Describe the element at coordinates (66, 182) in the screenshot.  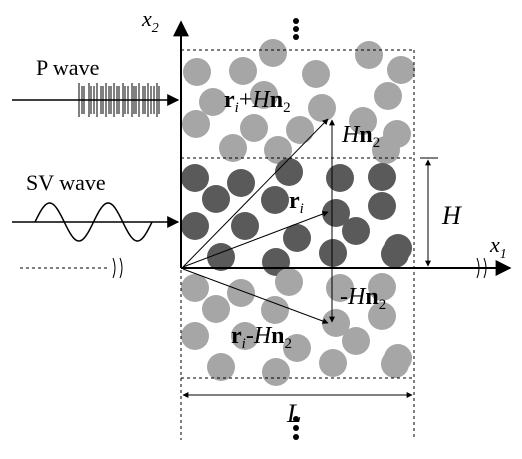
I see `sv-wave-label: SV wave` at that location.